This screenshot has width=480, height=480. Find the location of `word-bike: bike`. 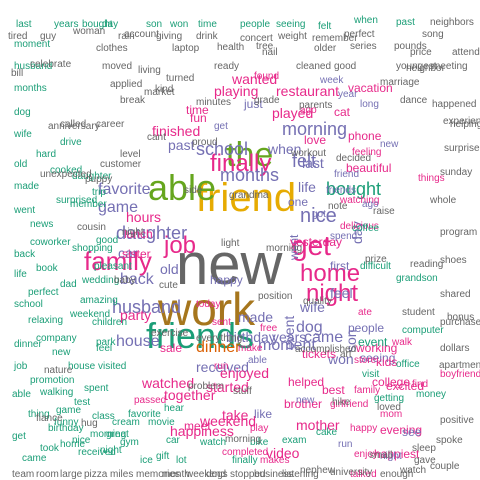

word-bike: bike is located at coordinates (259, 442).